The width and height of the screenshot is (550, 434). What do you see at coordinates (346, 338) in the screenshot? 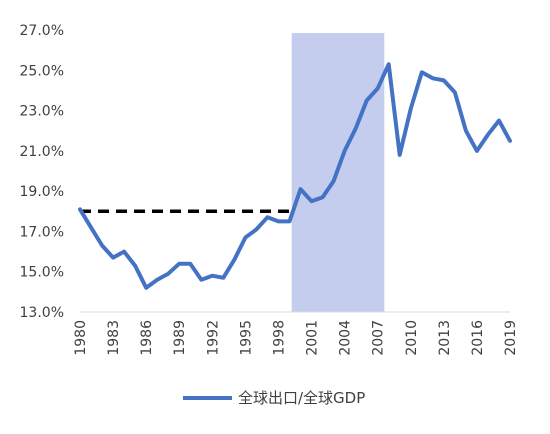
I see `x-tick-label: 2004` at bounding box center [346, 338].